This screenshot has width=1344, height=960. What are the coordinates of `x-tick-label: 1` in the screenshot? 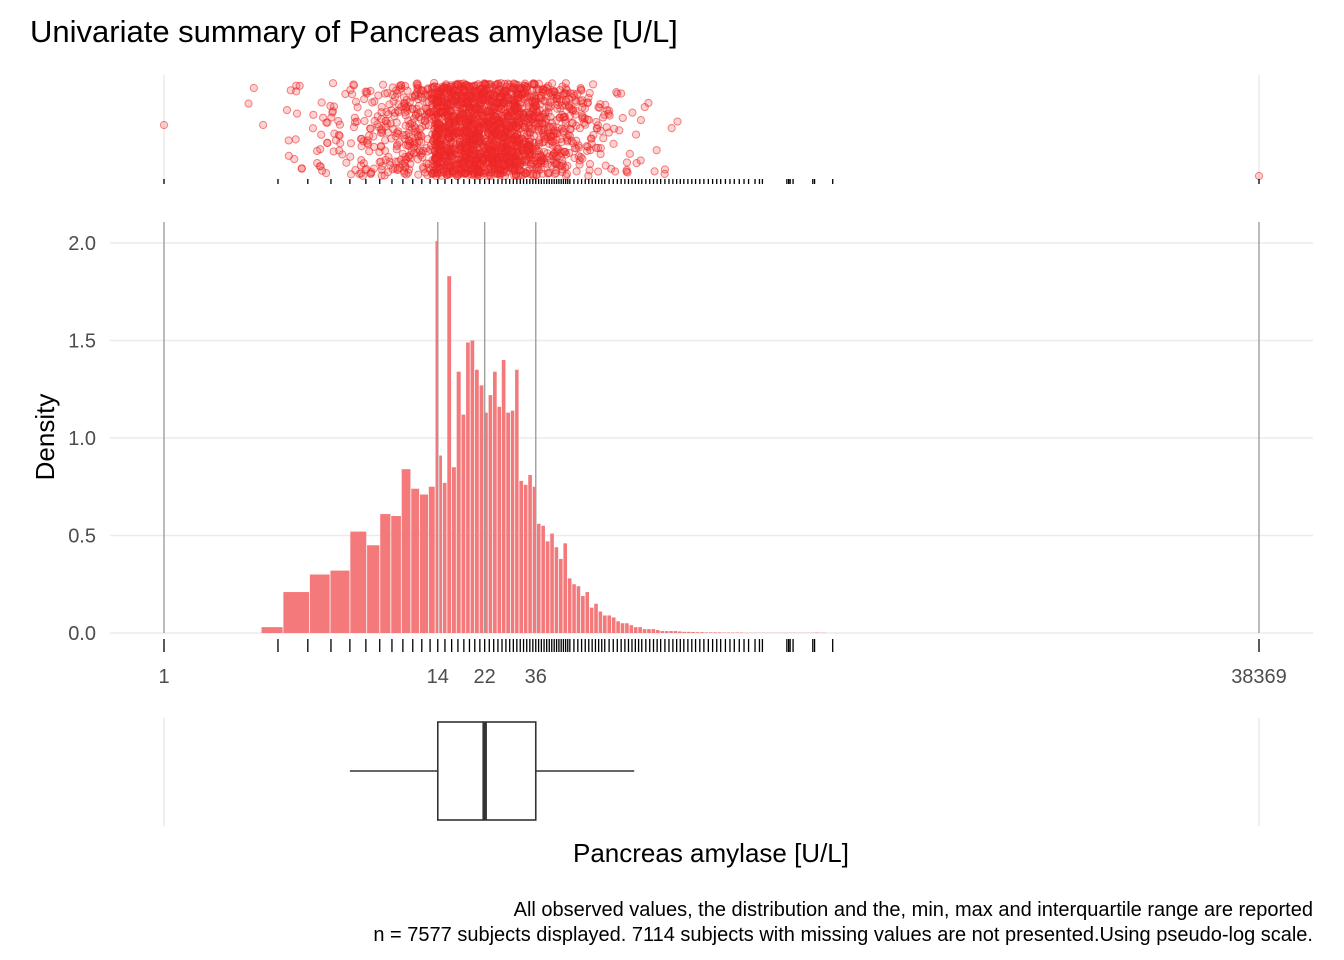 It's located at (163, 677).